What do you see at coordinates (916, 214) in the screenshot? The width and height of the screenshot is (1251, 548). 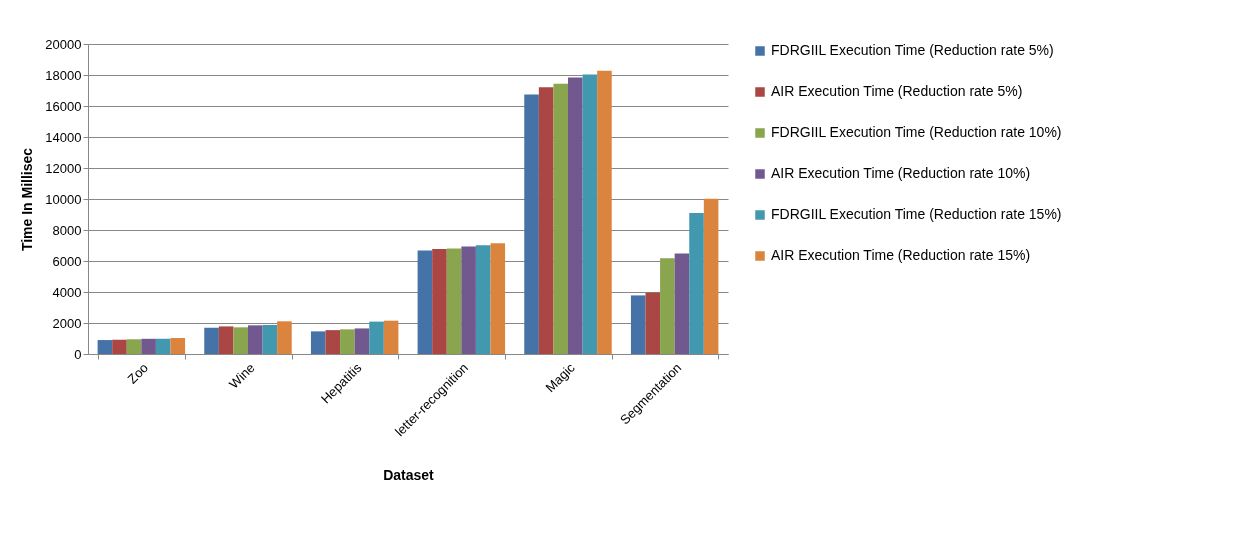 I see `legend-label: FDRGIIL Execution Time (Reduction rate 15%)` at bounding box center [916, 214].